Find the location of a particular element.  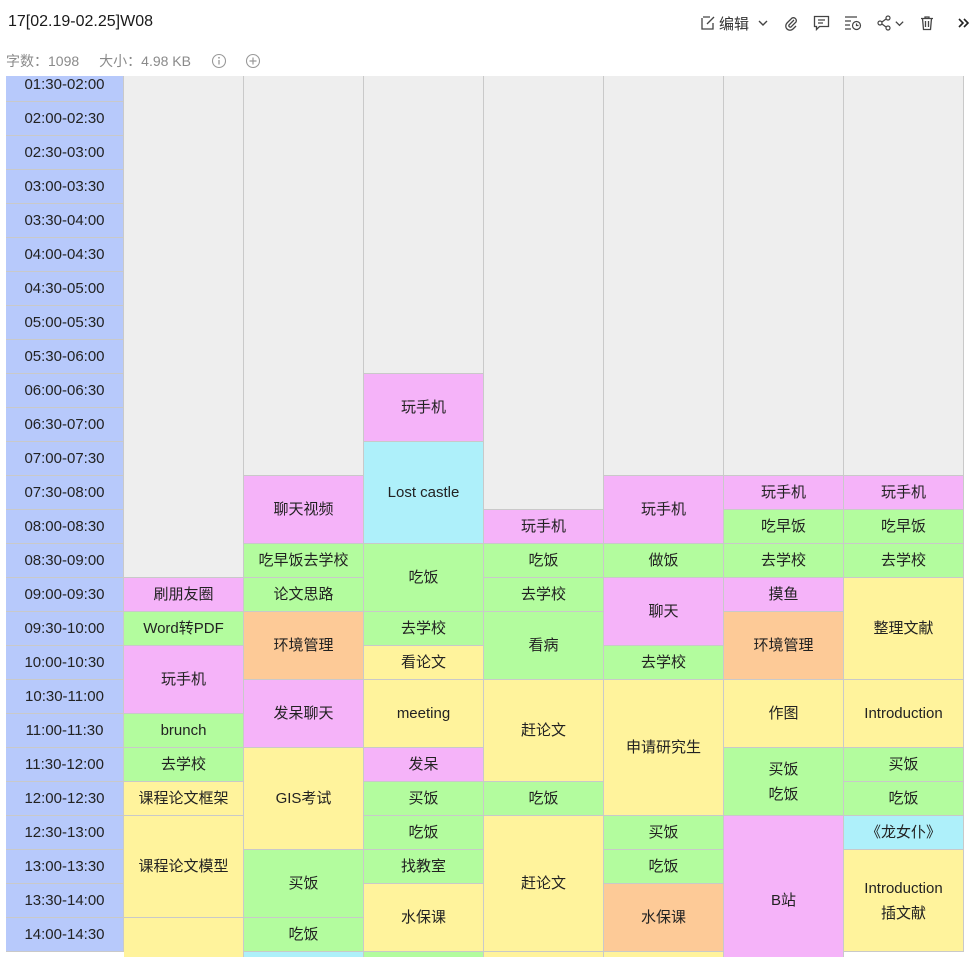

time-slot-cell: 05:00-05:30 is located at coordinates (65, 323).